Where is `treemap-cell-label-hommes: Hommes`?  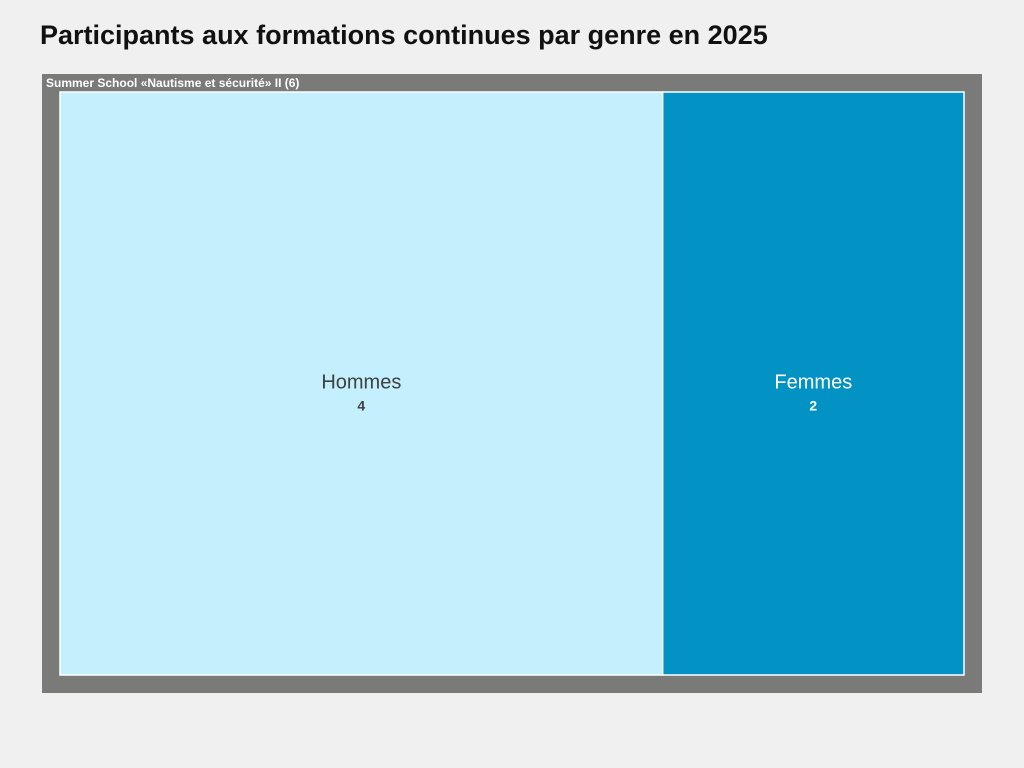 treemap-cell-label-hommes: Hommes is located at coordinates (361, 383).